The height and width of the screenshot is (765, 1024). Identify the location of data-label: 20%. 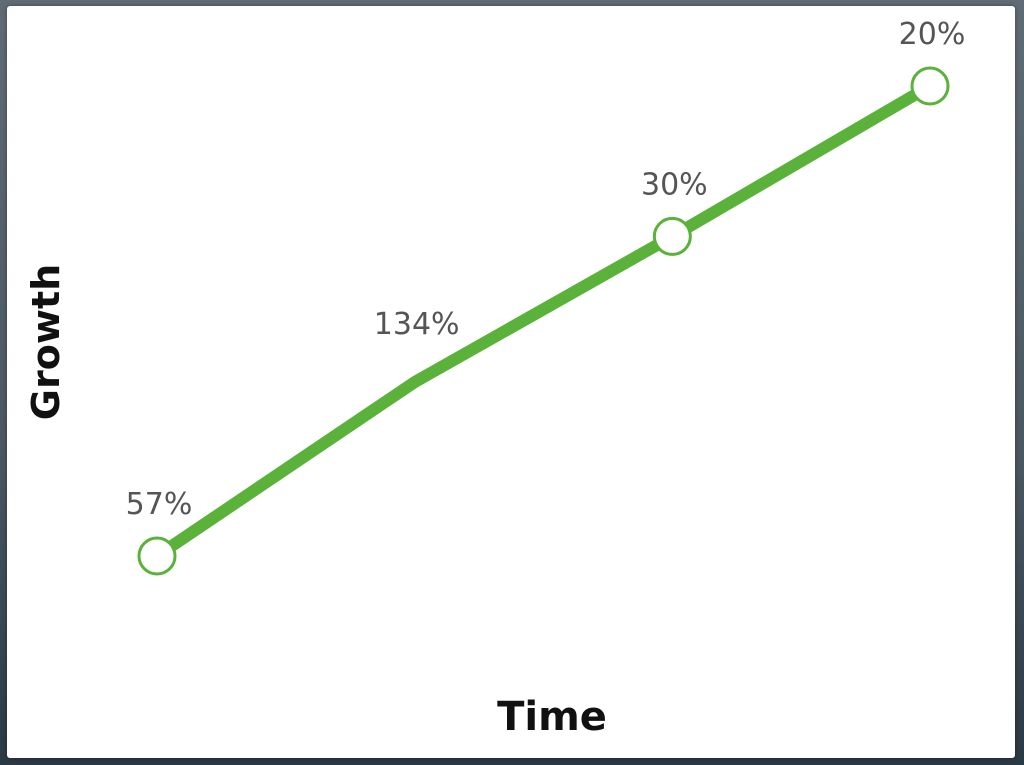
(932, 34).